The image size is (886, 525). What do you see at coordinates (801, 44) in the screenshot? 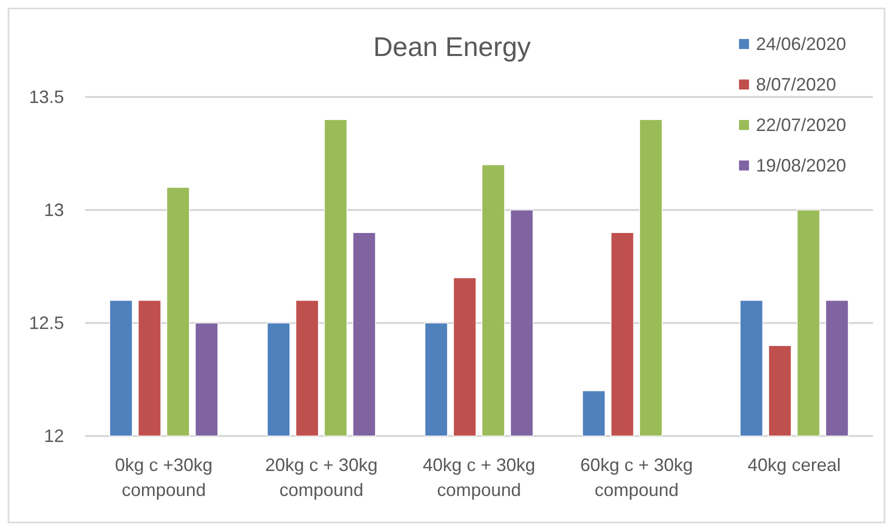
I see `legend-label: 24/06/2020` at bounding box center [801, 44].